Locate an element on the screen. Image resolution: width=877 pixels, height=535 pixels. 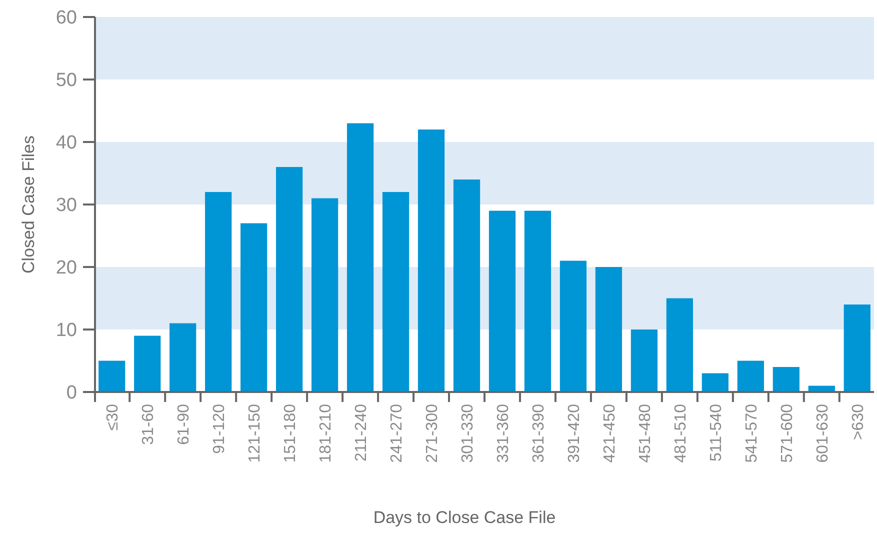
x-tick-label: 451-480 is located at coordinates (645, 433).